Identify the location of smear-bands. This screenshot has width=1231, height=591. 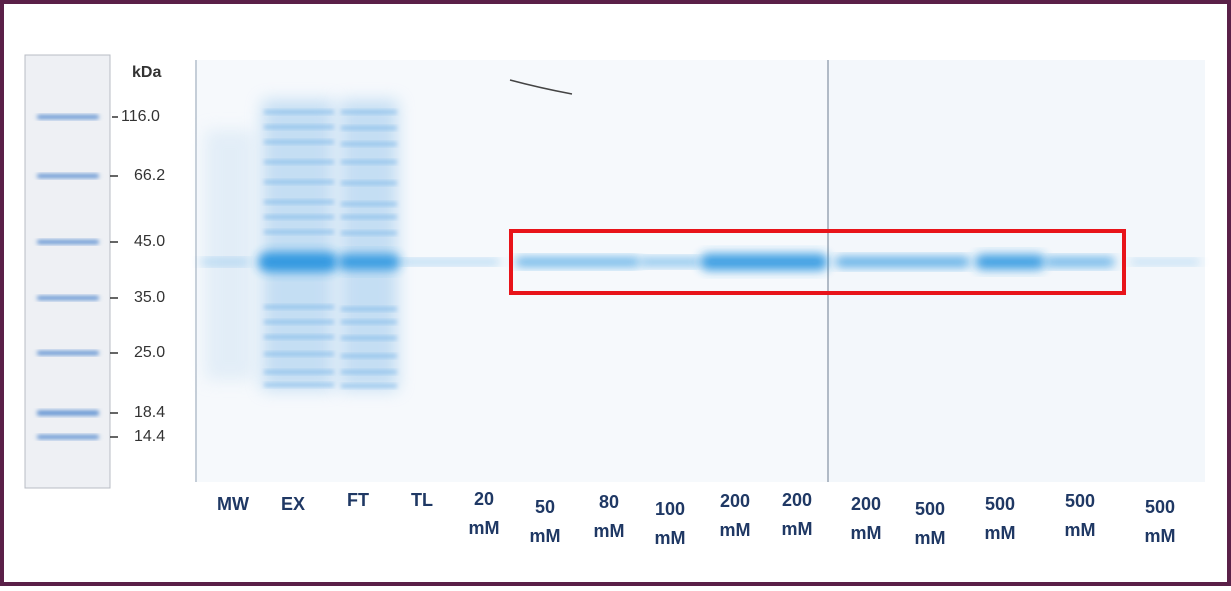
(330, 249).